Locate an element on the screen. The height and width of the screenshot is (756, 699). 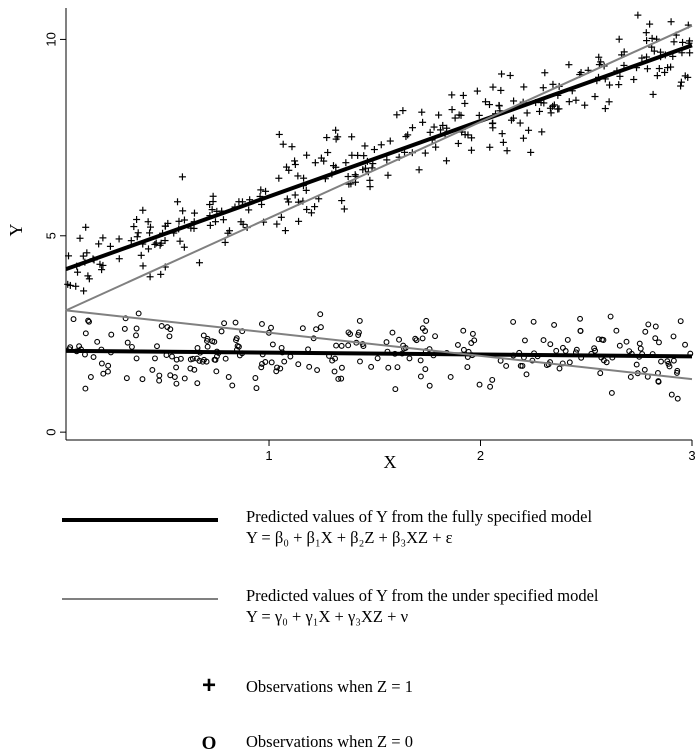
legend-full-model-equation: Y = β₀ + β₁X + β₂Z + β₃XZ + ε is located at coordinates (349, 537).